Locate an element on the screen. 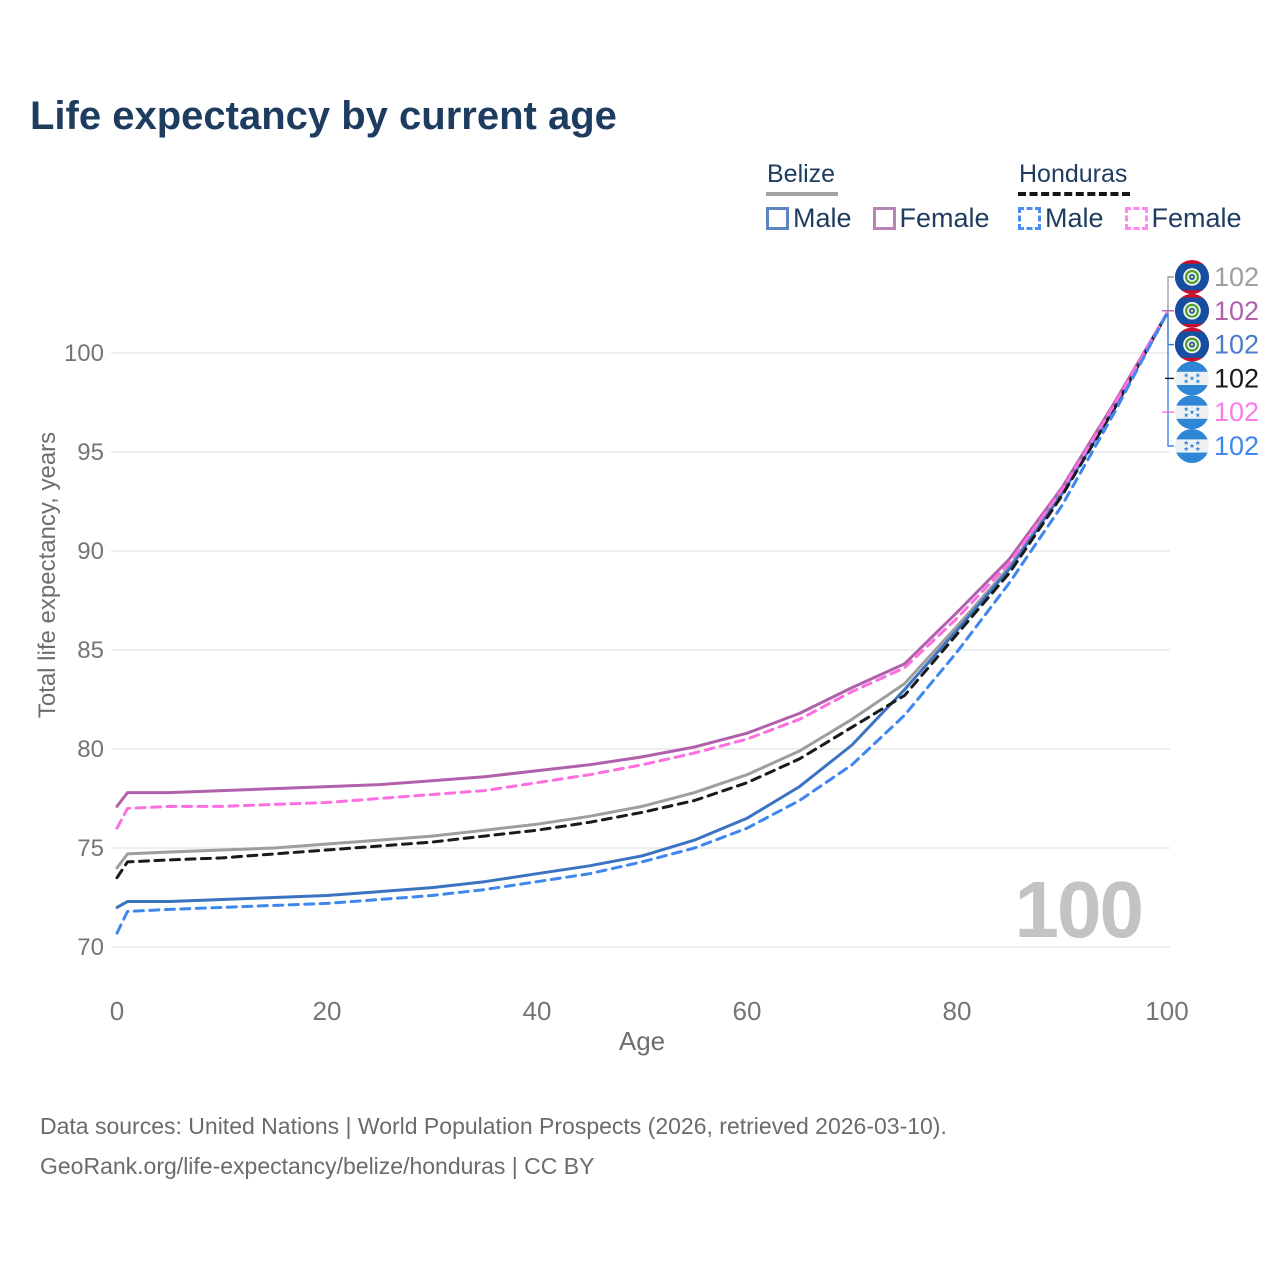  y-axis-title: Total life expectancy, years is located at coordinates (47, 575).